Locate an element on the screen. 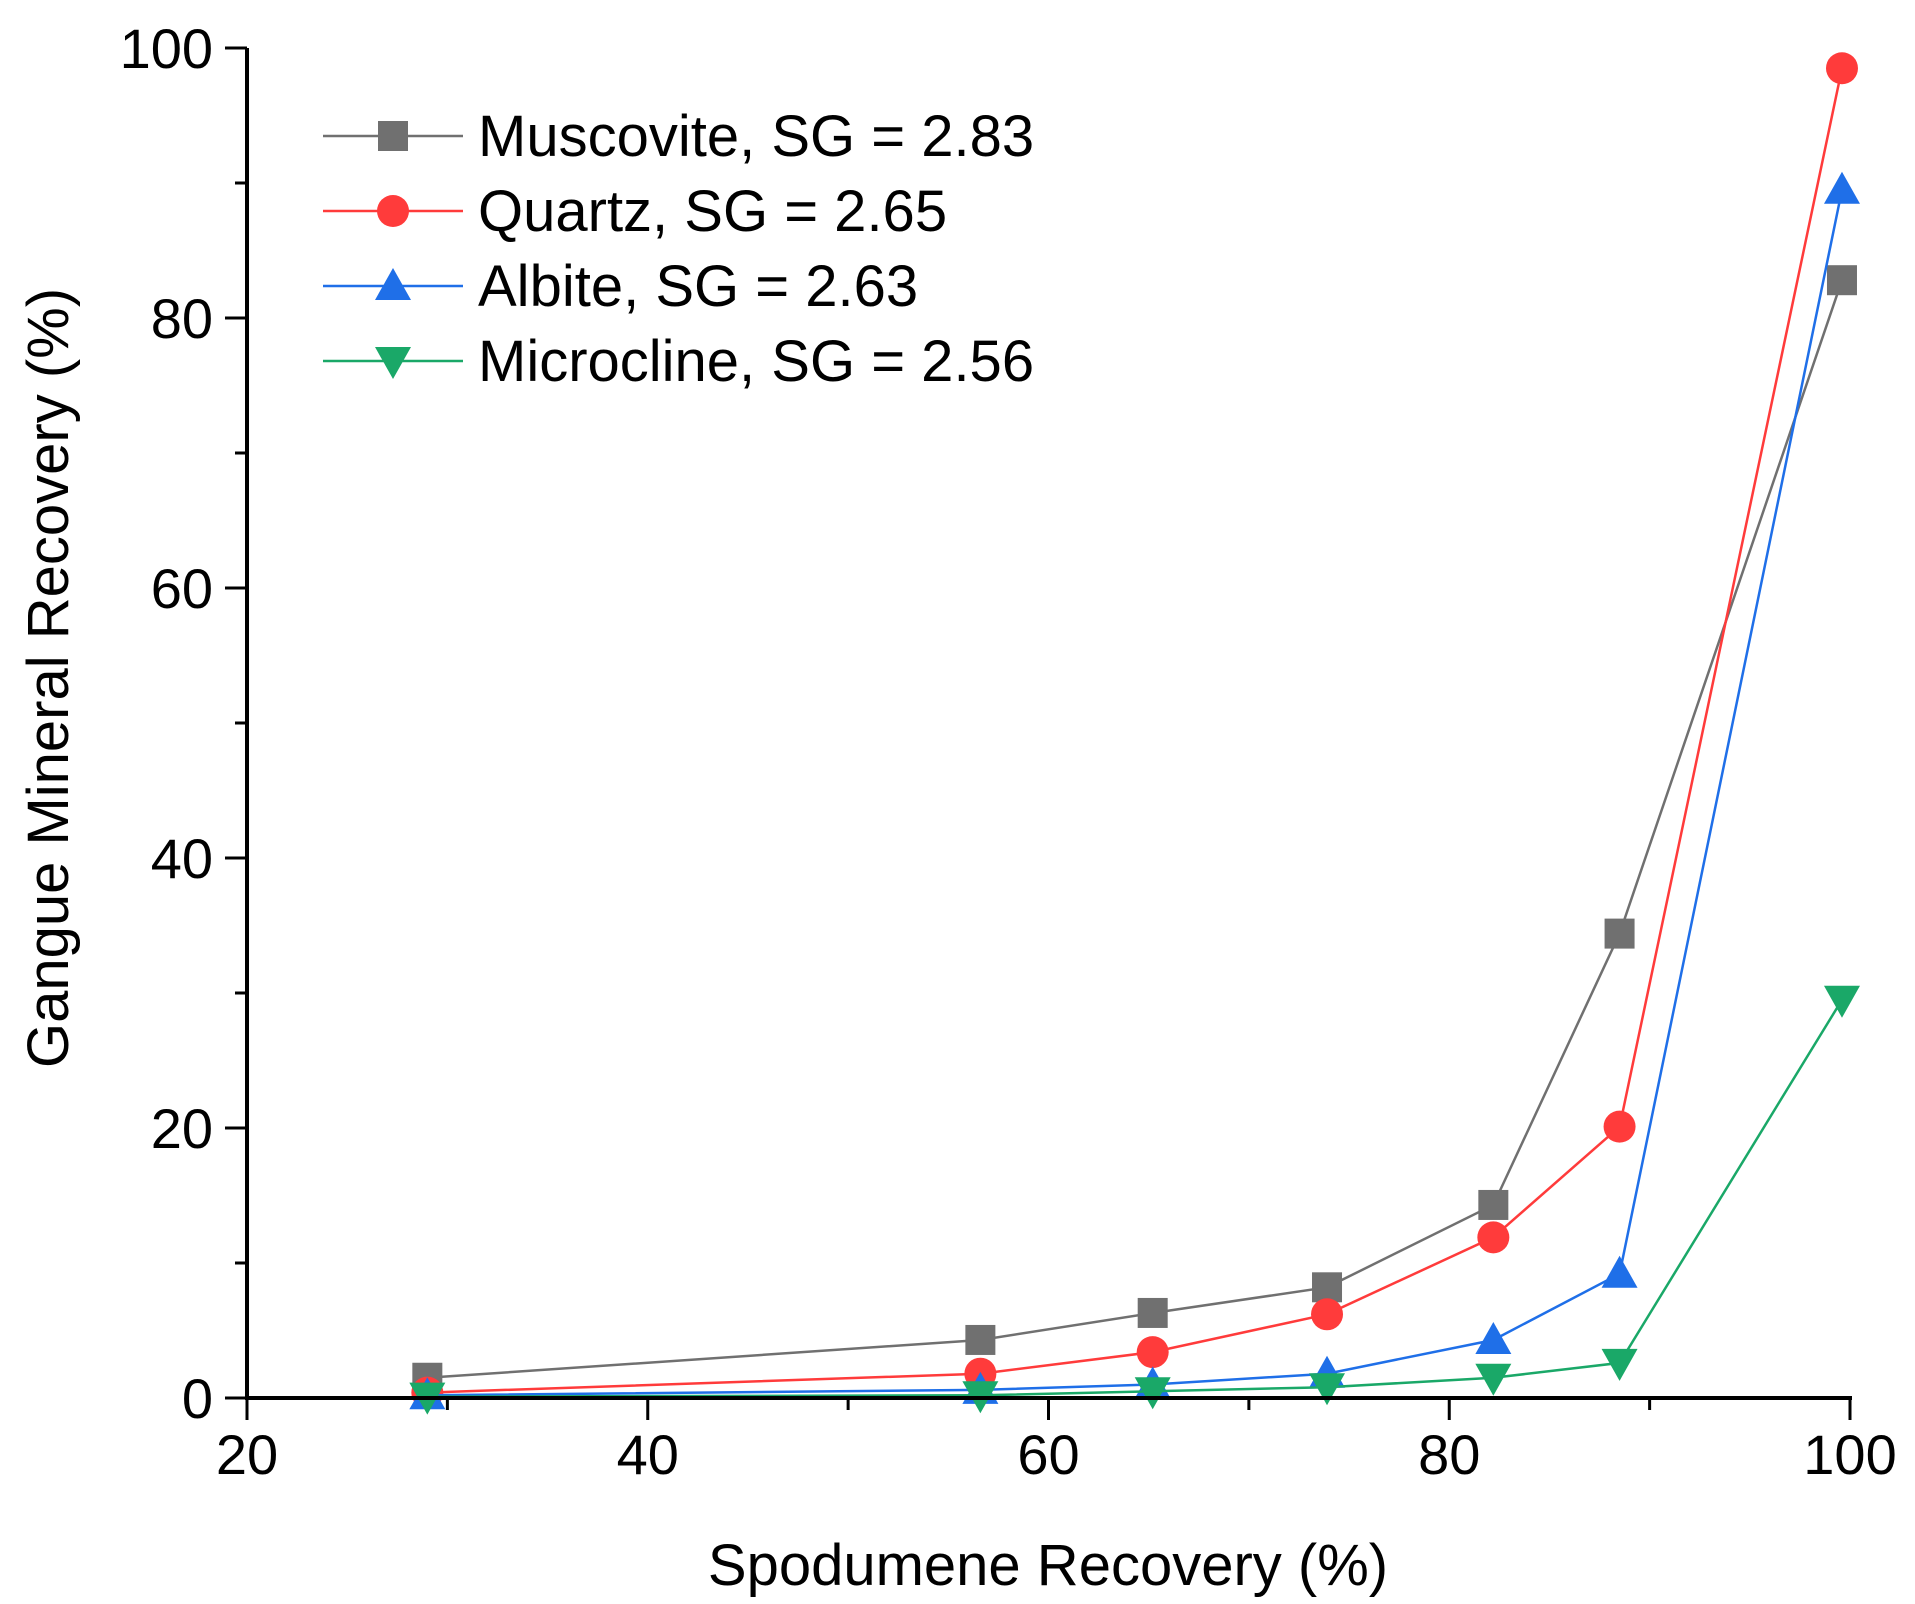  x-tick-label: 20 is located at coordinates (247, 1454).